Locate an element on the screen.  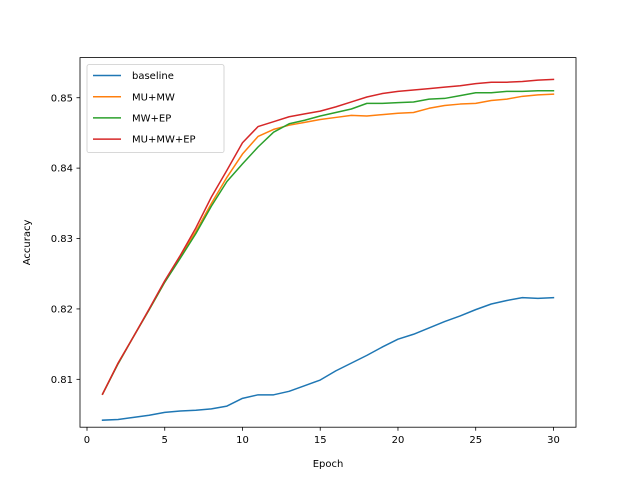
x-tick-label: 25 is located at coordinates (475, 440).